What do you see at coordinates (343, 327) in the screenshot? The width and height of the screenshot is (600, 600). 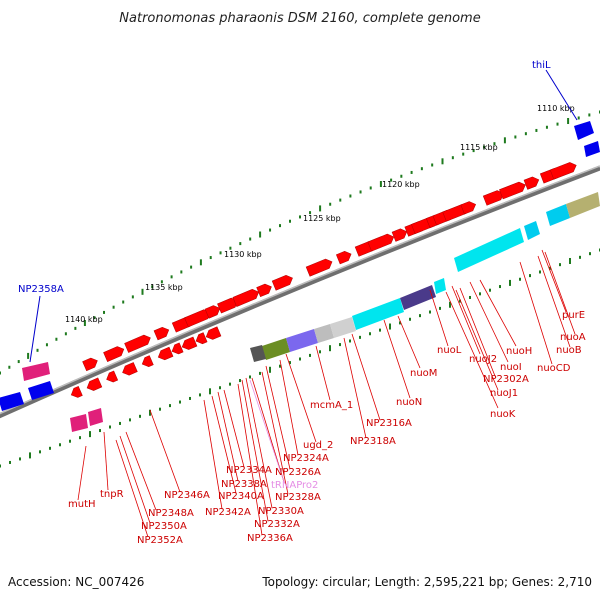 I see `feature-lightgray` at bounding box center [343, 327].